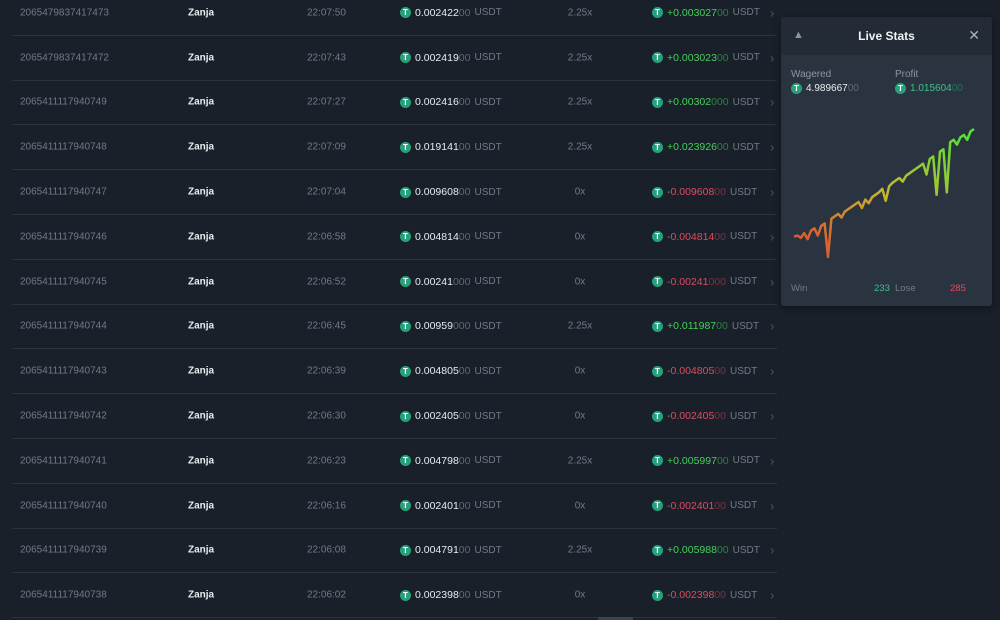  I want to click on payout-trail: 000, so click(720, 102).